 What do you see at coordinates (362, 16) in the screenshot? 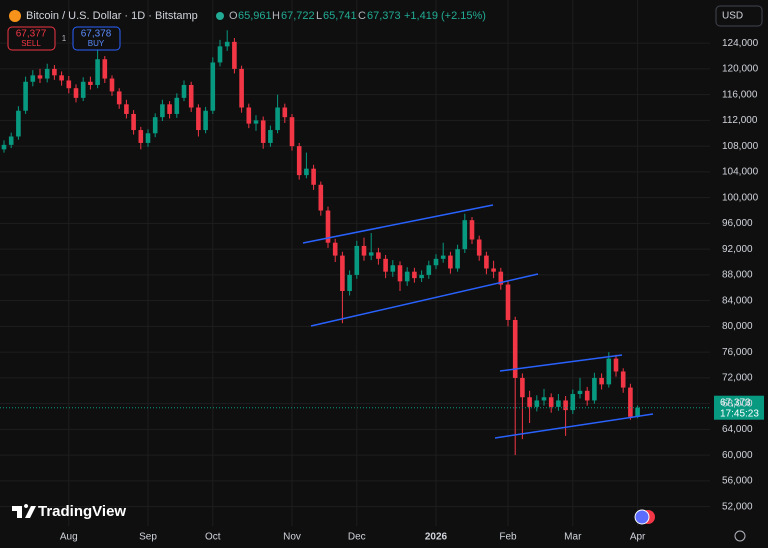
I see `close-label: C` at bounding box center [362, 16].